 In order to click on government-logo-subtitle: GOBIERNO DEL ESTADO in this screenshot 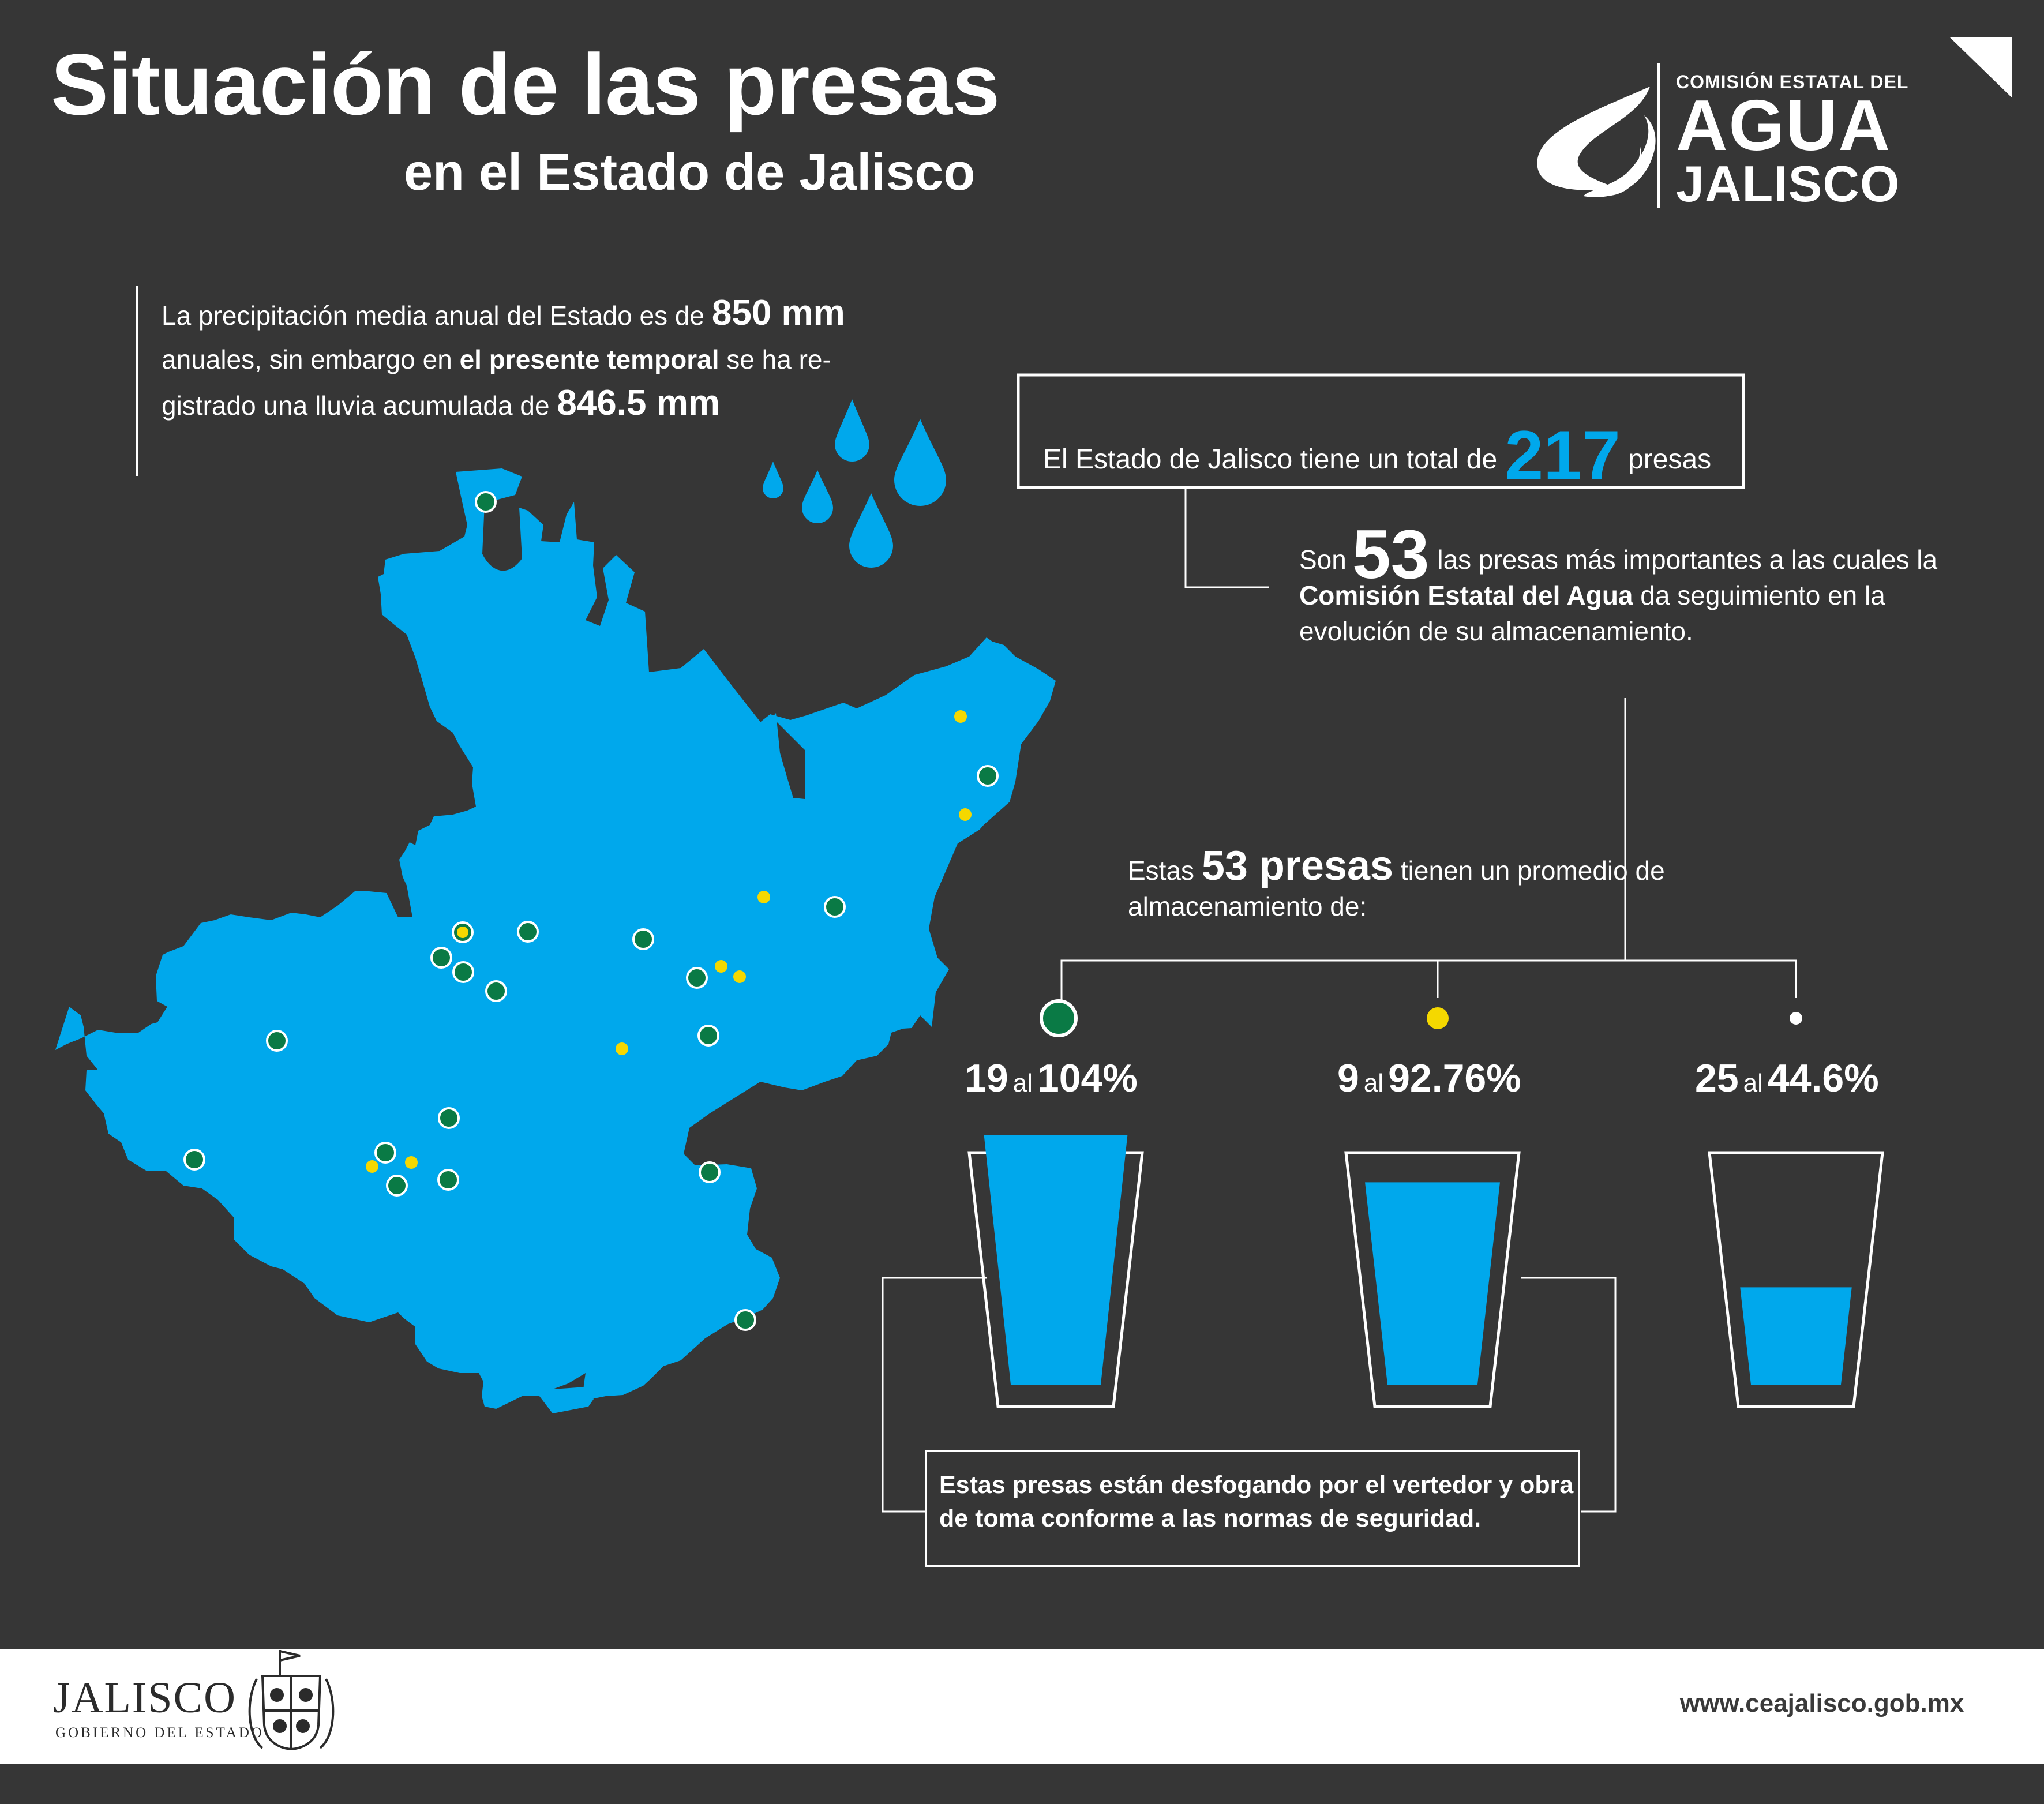, I will do `click(159, 1733)`.